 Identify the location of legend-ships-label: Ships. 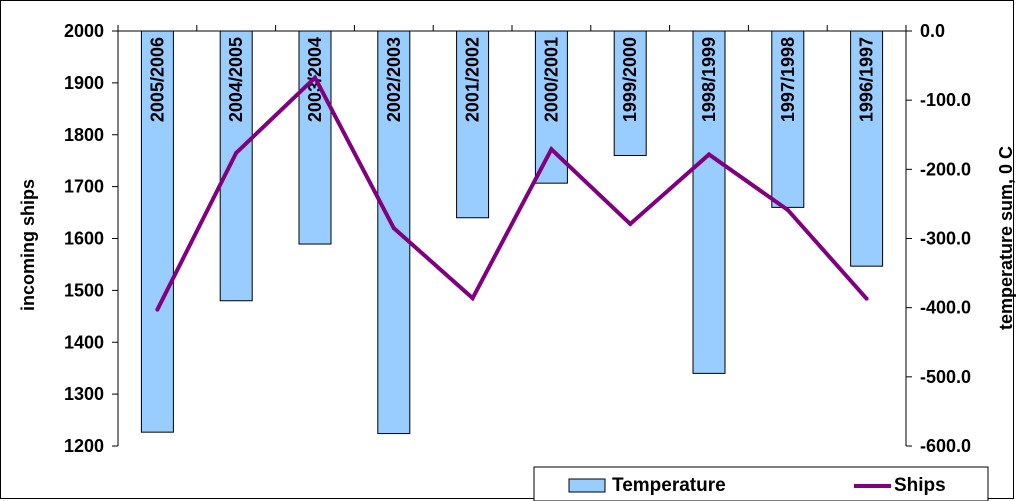
(920, 485).